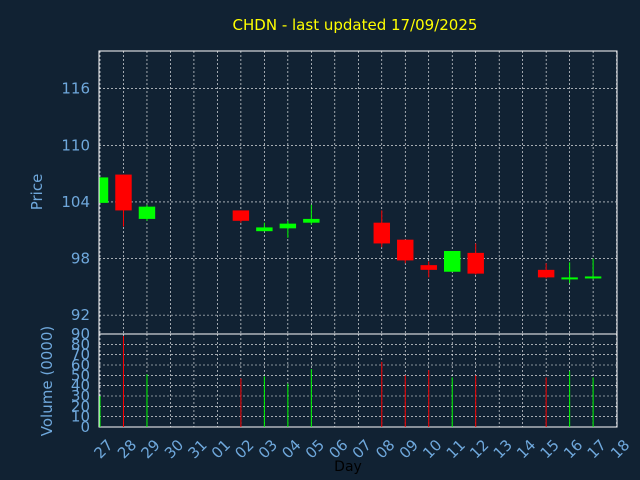  What do you see at coordinates (80, 344) in the screenshot?
I see `volume-tick-label: 80` at bounding box center [80, 344].